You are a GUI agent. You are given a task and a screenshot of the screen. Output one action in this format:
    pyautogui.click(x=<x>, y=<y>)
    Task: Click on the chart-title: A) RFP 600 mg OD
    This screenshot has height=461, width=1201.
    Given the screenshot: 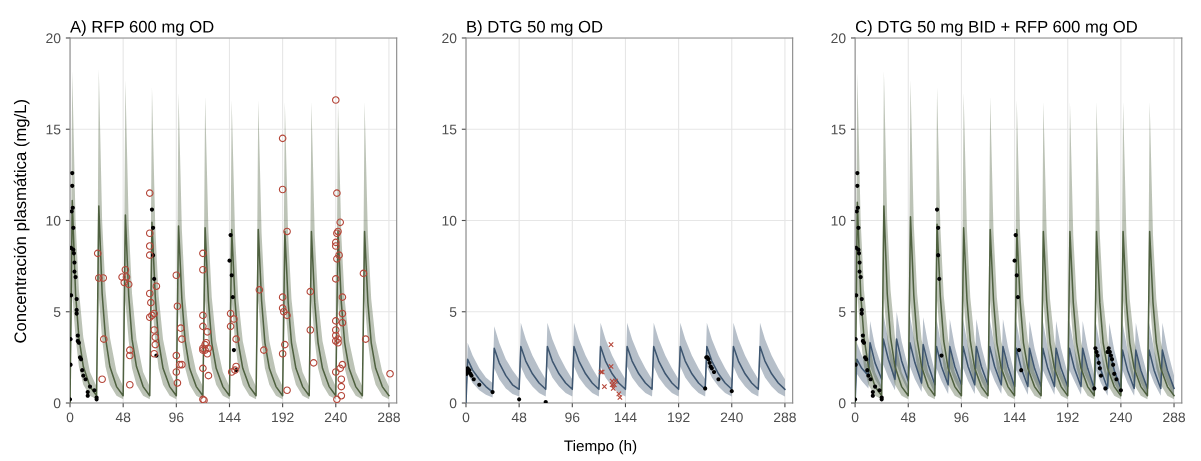 What is the action you would take?
    pyautogui.click(x=142, y=28)
    